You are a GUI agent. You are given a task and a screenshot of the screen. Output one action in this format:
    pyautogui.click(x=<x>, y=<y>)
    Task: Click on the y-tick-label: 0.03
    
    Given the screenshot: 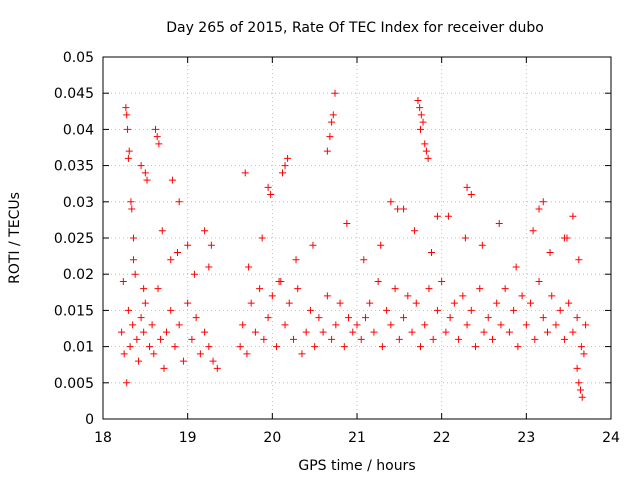 What is the action you would take?
    pyautogui.click(x=78, y=203)
    